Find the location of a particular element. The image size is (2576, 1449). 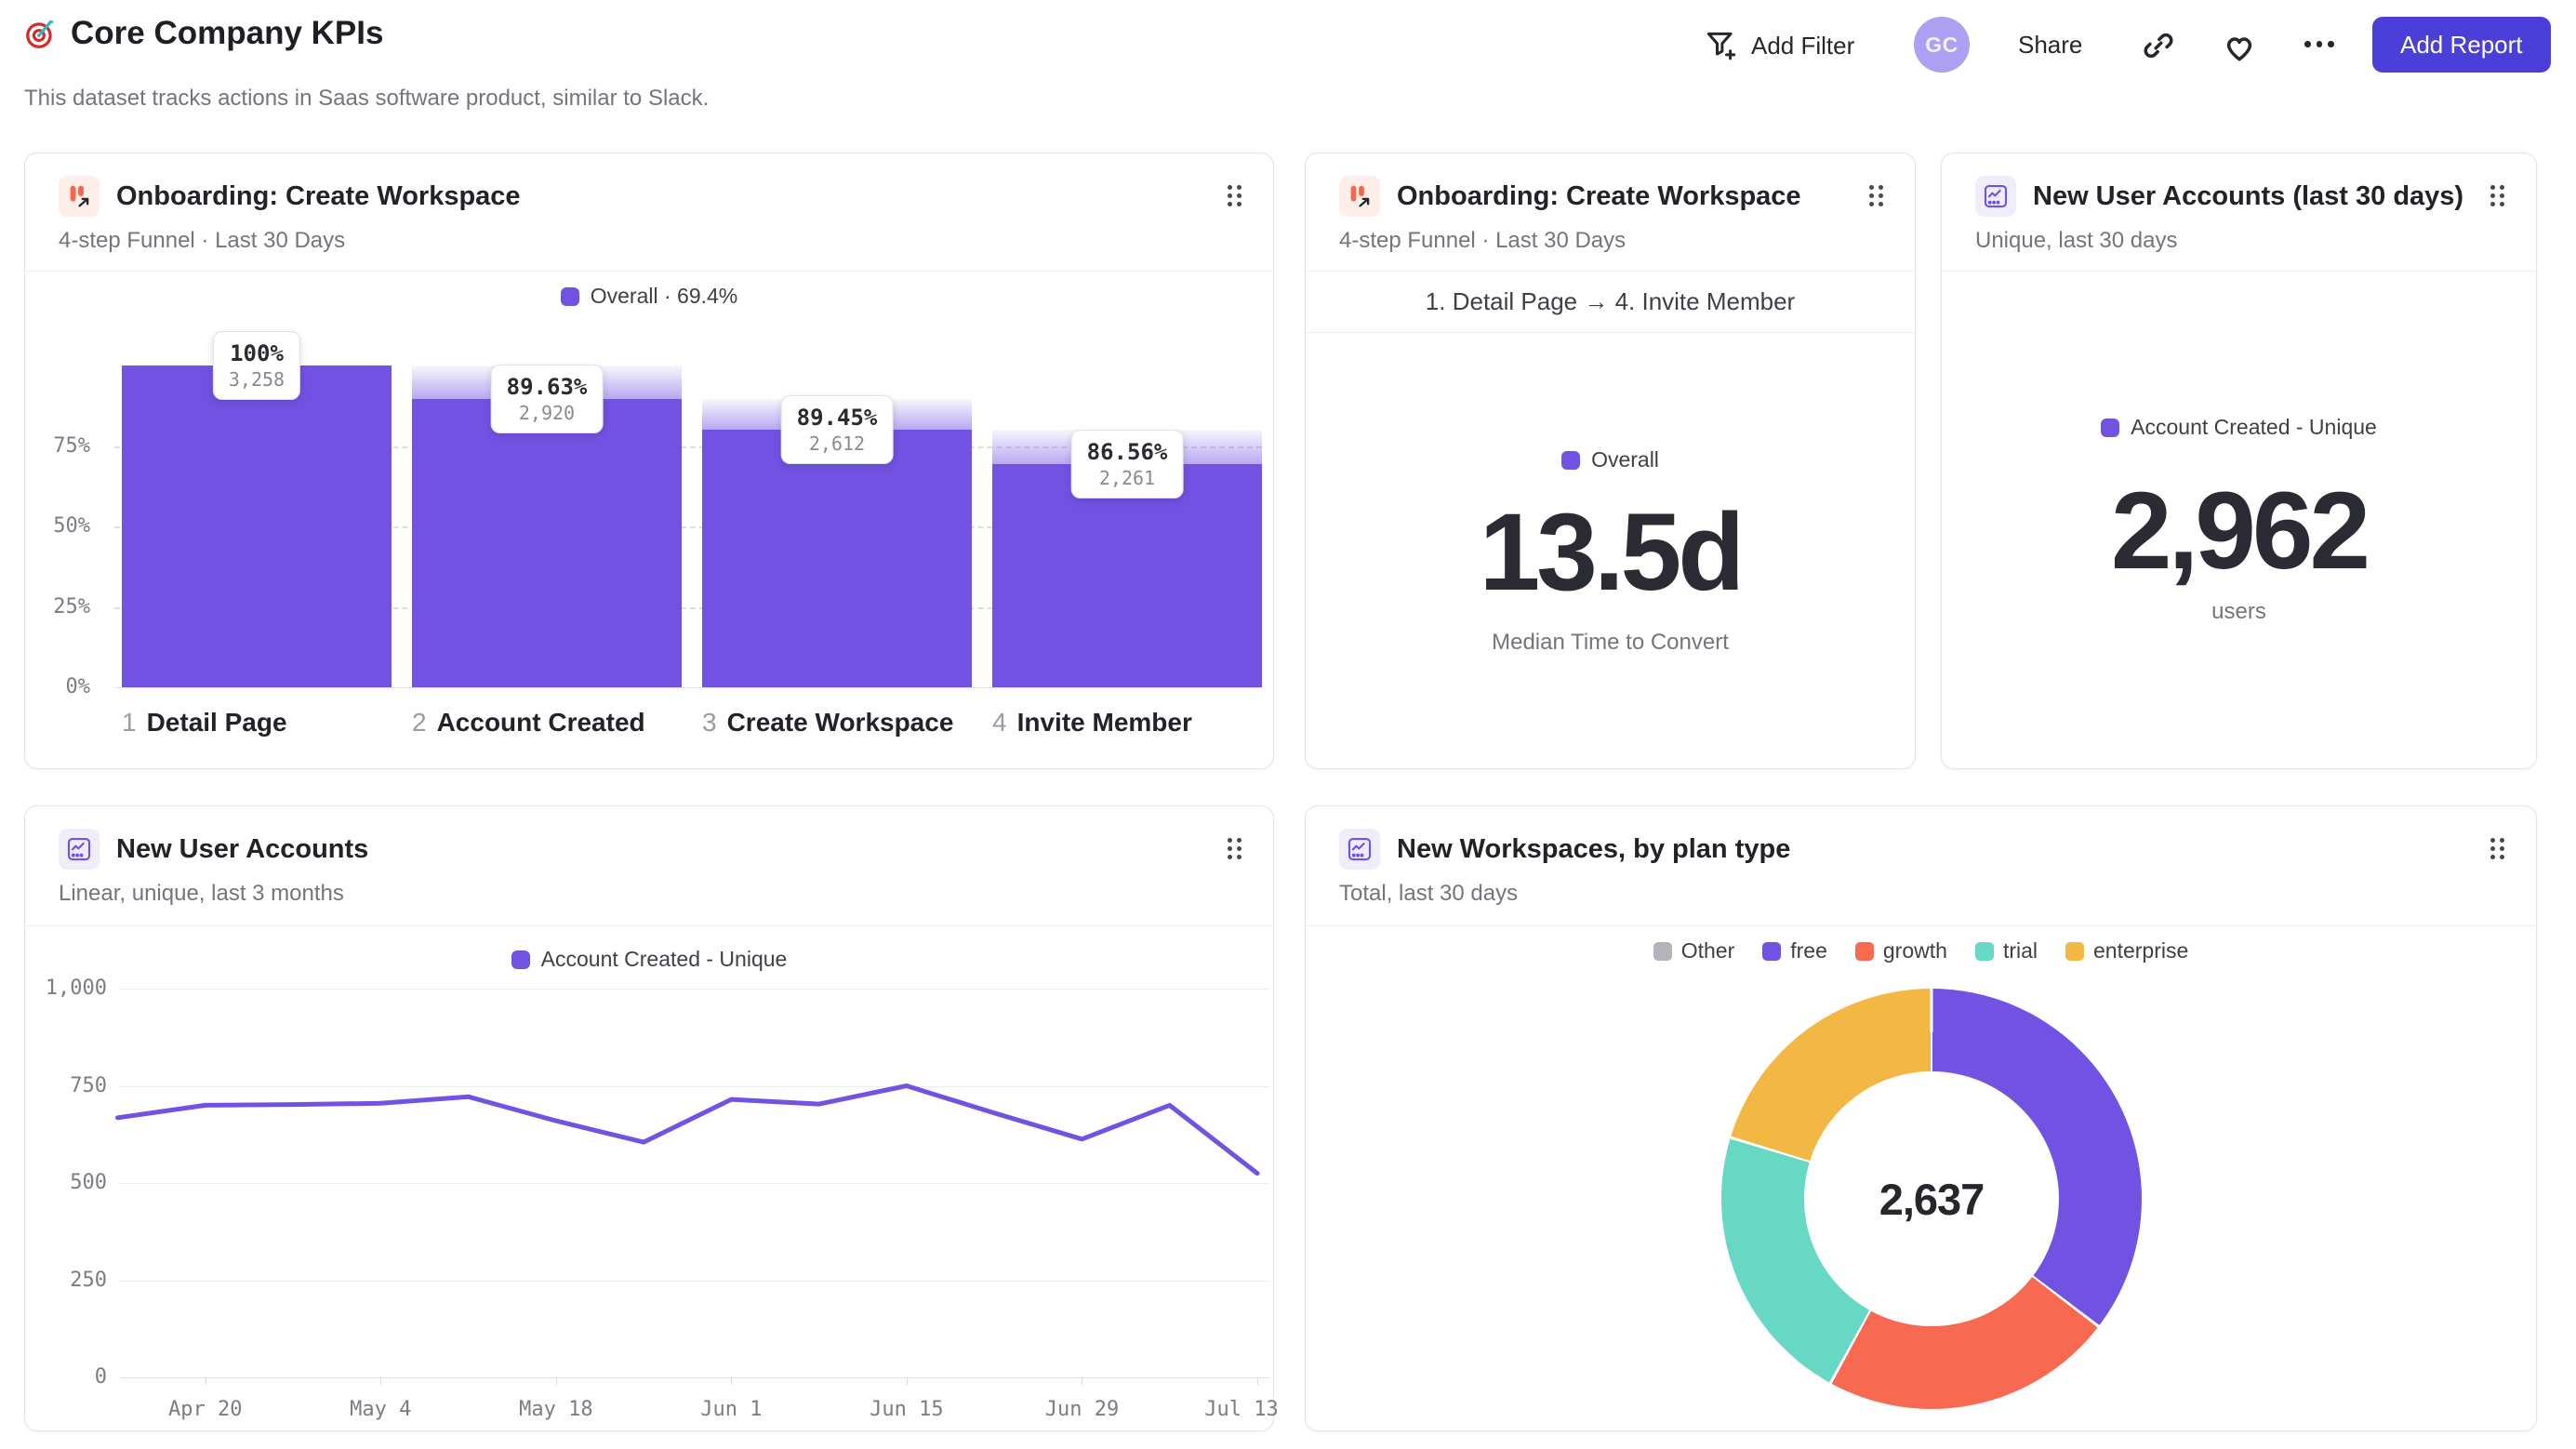

donut-legend-item: free is located at coordinates (1794, 951).